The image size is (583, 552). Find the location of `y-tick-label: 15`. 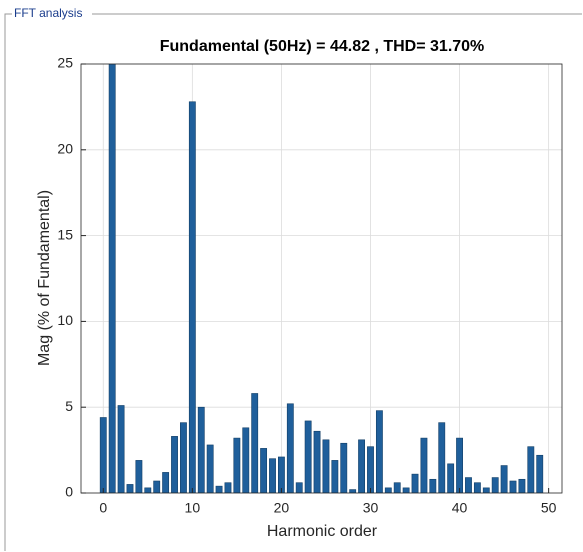

y-tick-label: 15 is located at coordinates (65, 234).